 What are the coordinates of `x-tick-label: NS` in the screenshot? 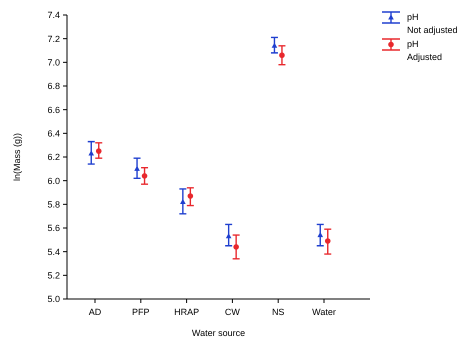 It's located at (278, 312).